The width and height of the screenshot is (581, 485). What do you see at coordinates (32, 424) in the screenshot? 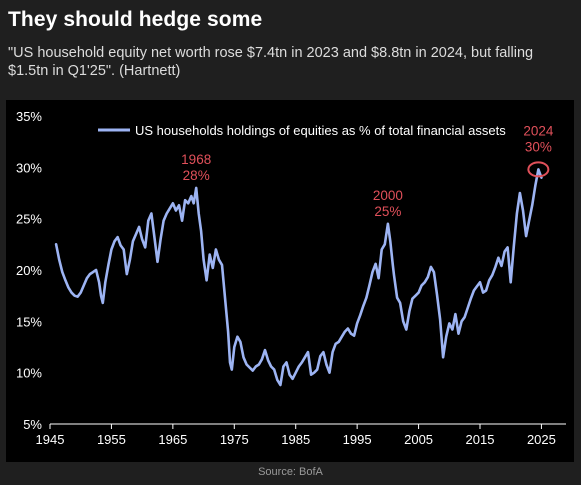
I see `y-tick-label: 5%` at bounding box center [32, 424].